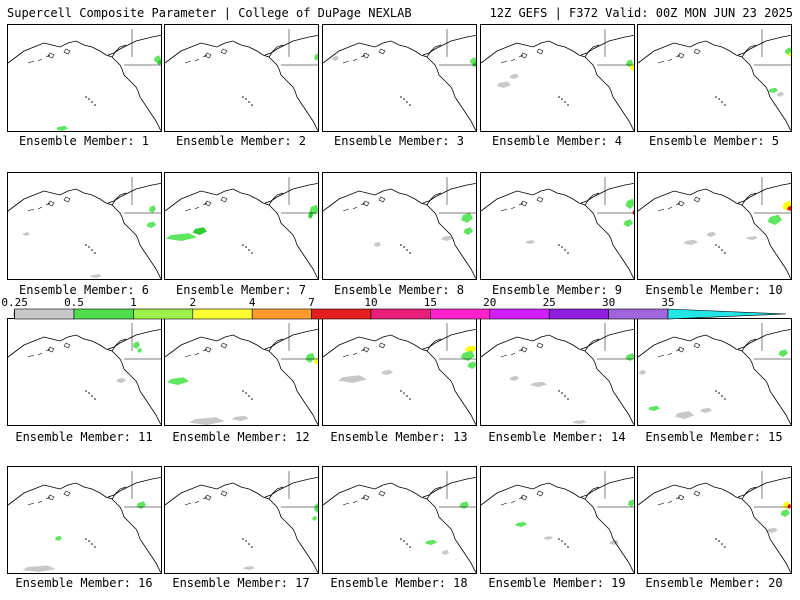 The width and height of the screenshot is (800, 600). What do you see at coordinates (399, 290) in the screenshot?
I see `ensemble-member-label: Ensemble Member: 8` at bounding box center [399, 290].